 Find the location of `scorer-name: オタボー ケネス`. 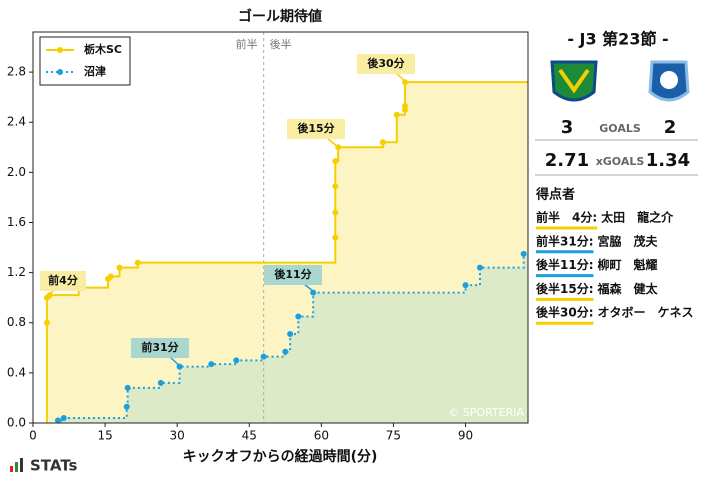

scorer-name: オタボー ケネス is located at coordinates (646, 312).